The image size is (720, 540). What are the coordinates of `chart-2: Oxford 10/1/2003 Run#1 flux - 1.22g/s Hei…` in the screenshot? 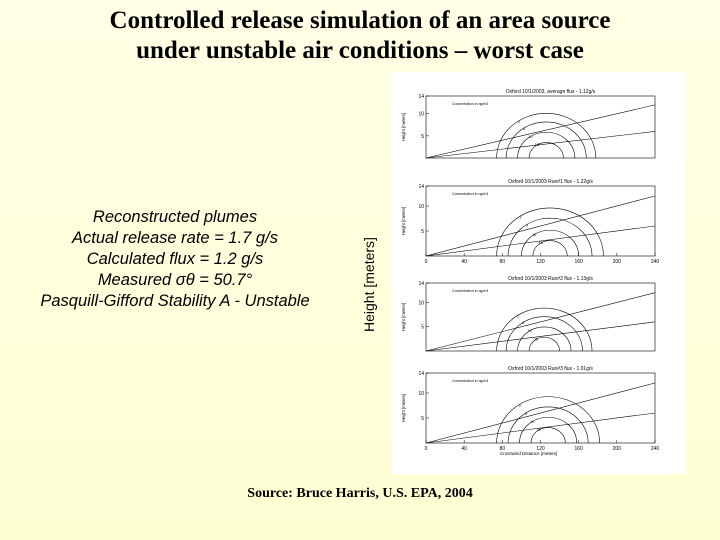 It's located at (530, 222).